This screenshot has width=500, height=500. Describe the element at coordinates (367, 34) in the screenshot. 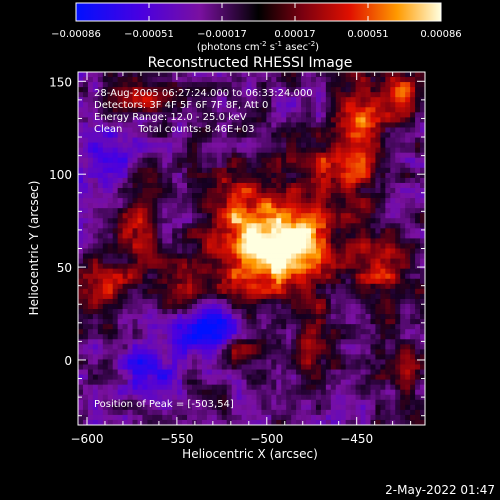

I see `colorbar-tick-label: 0.00051` at that location.